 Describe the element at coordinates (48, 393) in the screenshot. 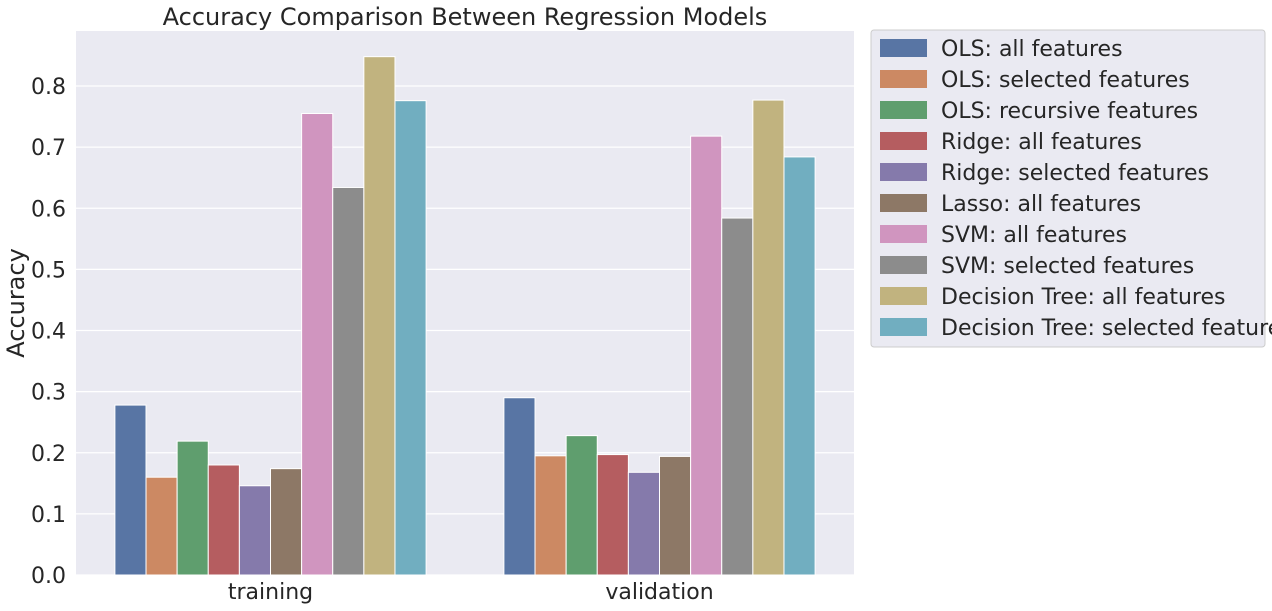

I see `y-tick-label: 0.3` at that location.